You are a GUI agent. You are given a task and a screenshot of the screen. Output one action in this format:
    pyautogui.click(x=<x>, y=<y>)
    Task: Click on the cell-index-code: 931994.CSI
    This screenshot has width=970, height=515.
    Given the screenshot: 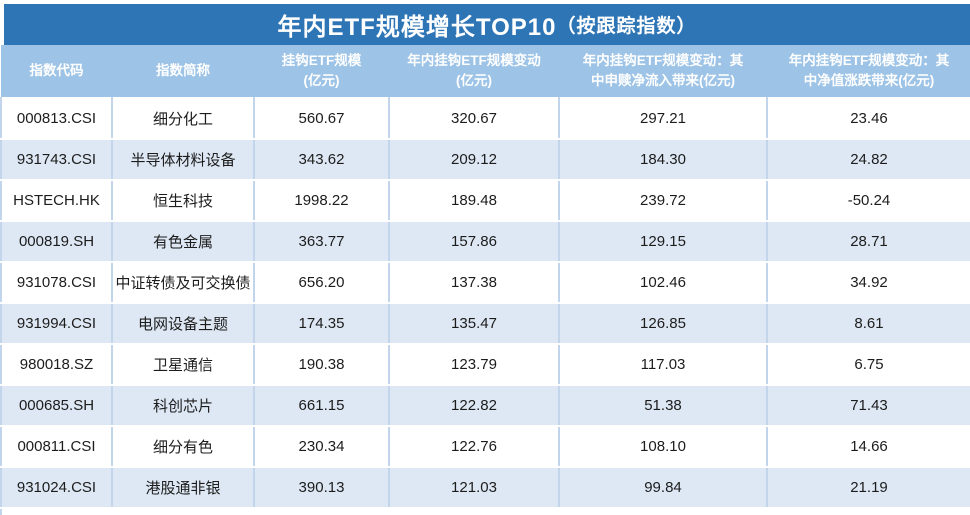 What is the action you would take?
    pyautogui.click(x=56, y=323)
    